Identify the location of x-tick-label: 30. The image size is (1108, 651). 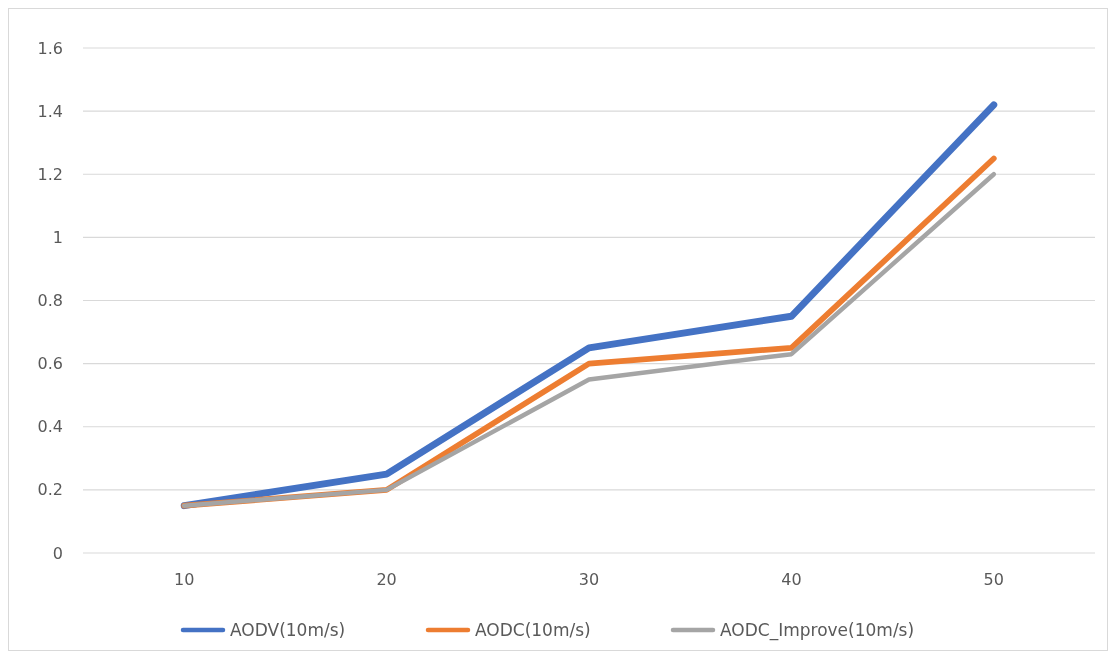
(589, 579).